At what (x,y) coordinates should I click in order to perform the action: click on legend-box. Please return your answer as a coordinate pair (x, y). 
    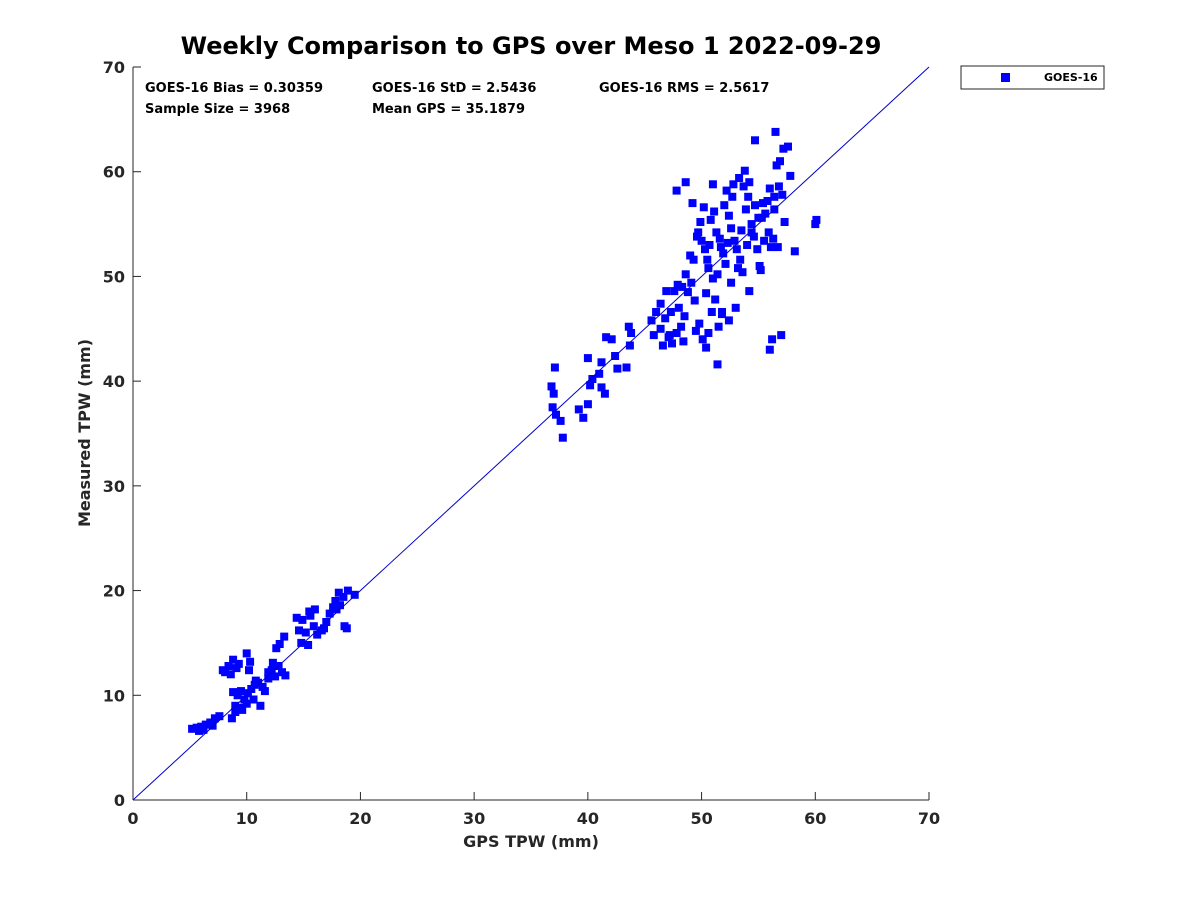
    Looking at the image, I should click on (1032, 77).